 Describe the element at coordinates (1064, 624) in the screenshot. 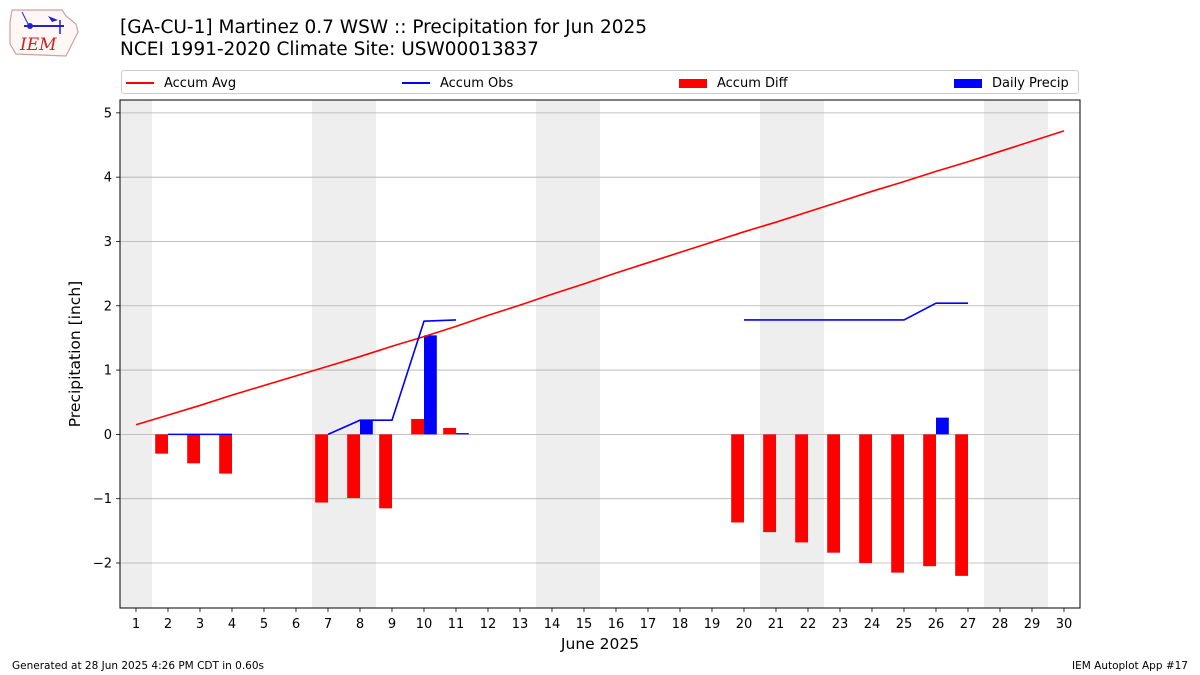

I see `x-tick-label-30: 30` at that location.